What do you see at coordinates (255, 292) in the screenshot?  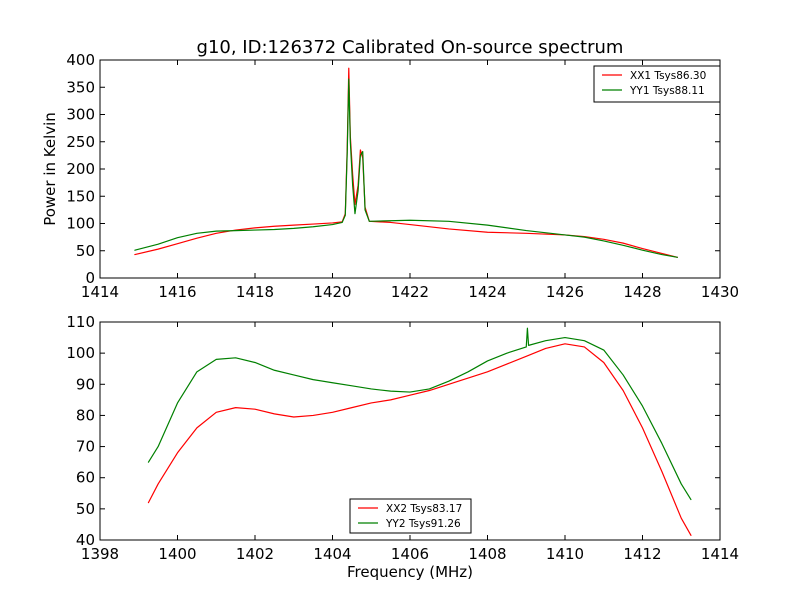 I see `x-tick-label: 1418` at bounding box center [255, 292].